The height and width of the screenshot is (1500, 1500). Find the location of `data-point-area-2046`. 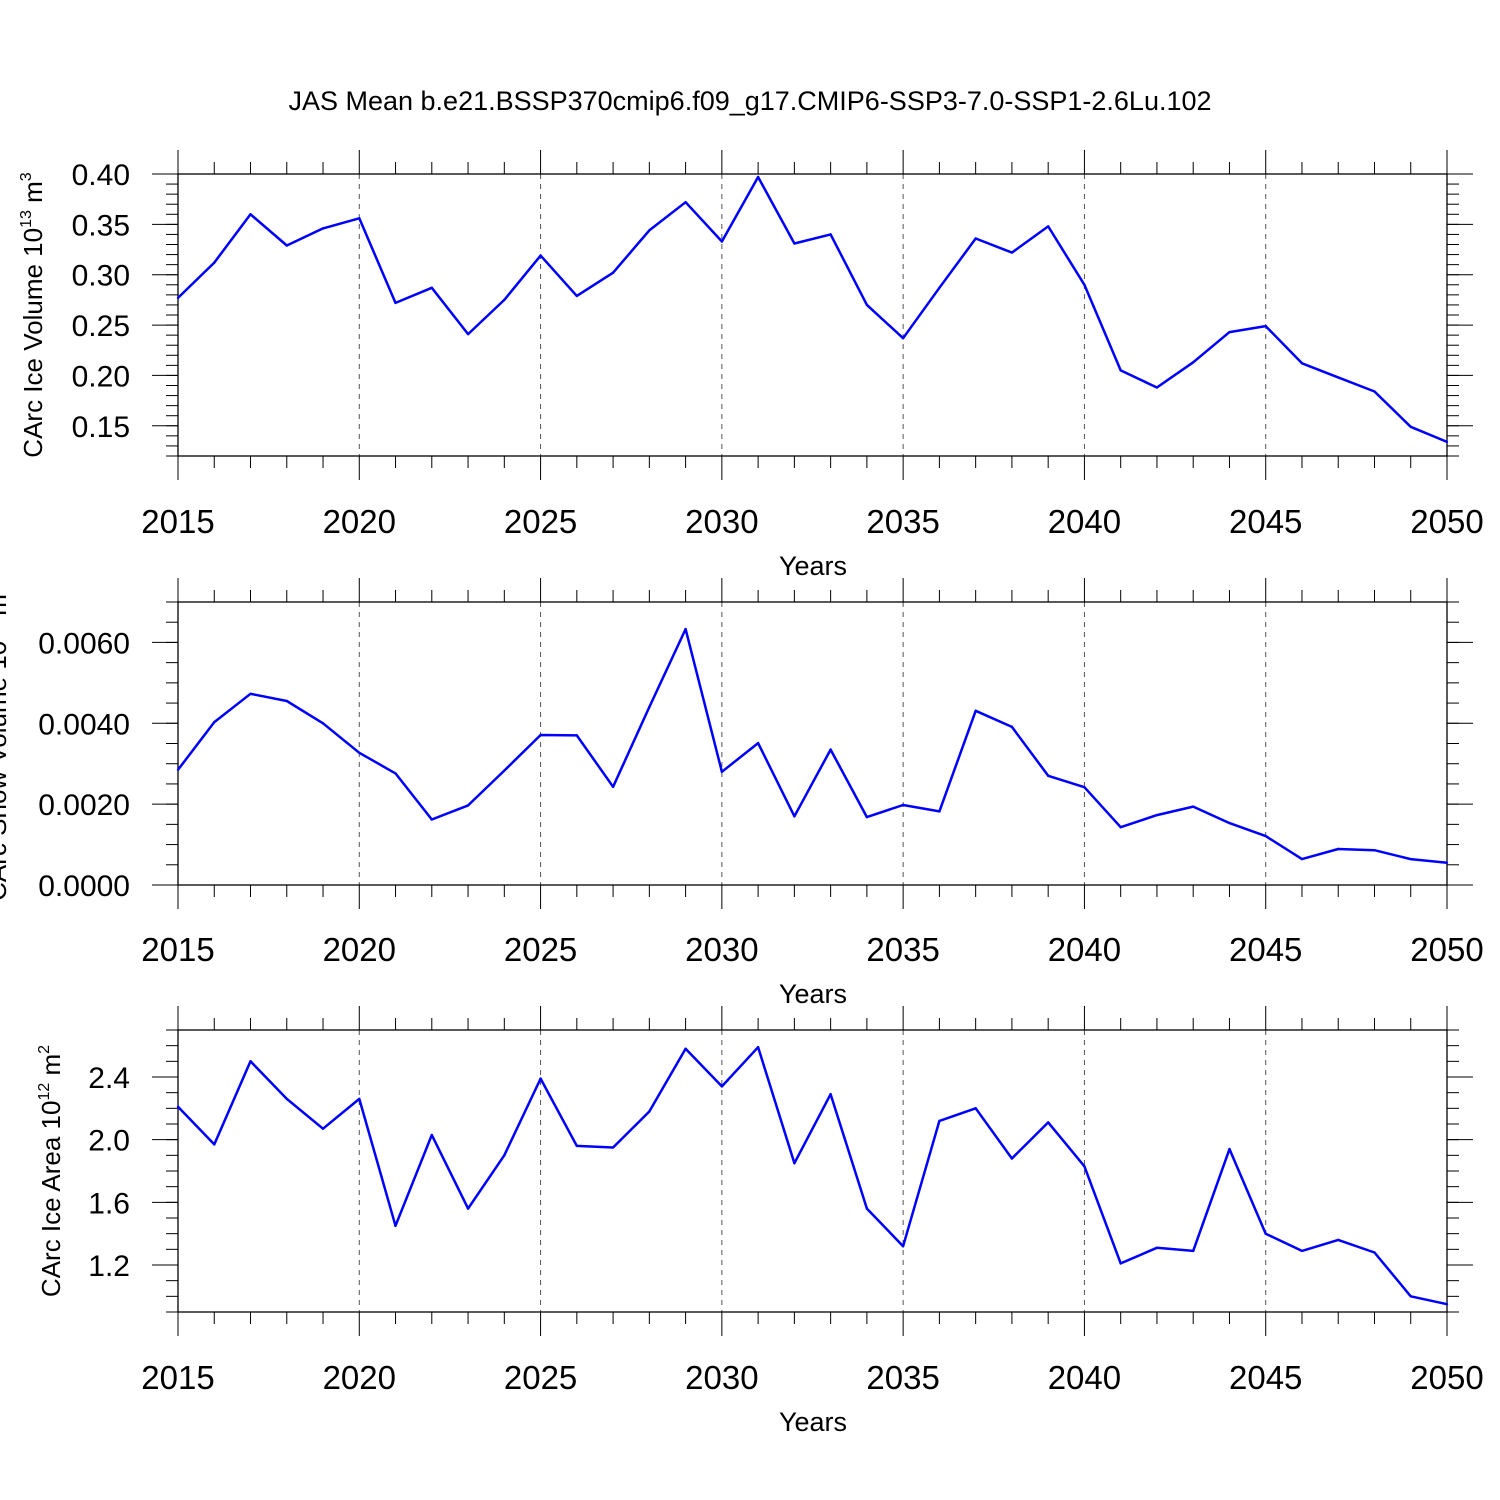

data-point-area-2046 is located at coordinates (1302, 1251).